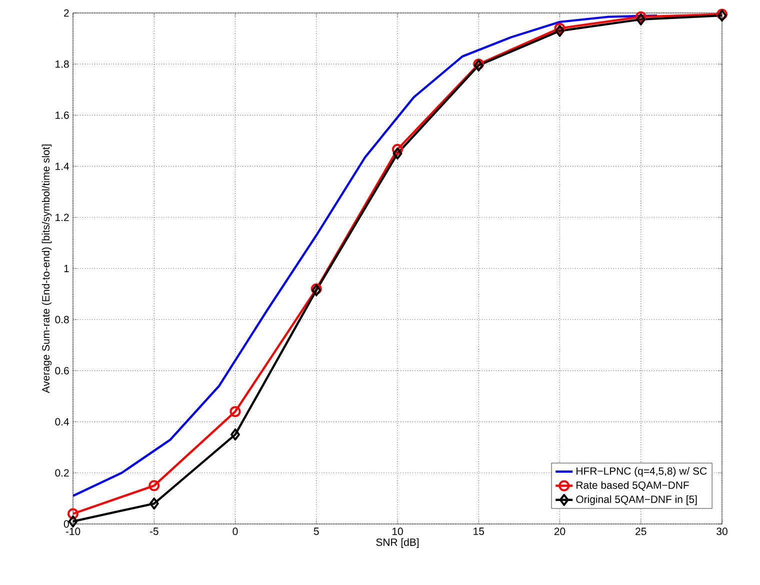  Describe the element at coordinates (62, 115) in the screenshot. I see `y-tick-label: 1.6` at that location.